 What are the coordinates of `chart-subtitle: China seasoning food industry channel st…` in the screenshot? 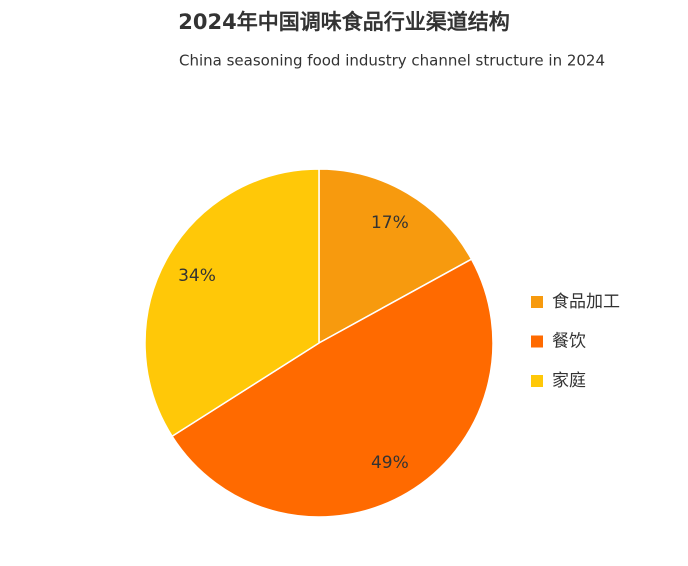 It's located at (392, 61).